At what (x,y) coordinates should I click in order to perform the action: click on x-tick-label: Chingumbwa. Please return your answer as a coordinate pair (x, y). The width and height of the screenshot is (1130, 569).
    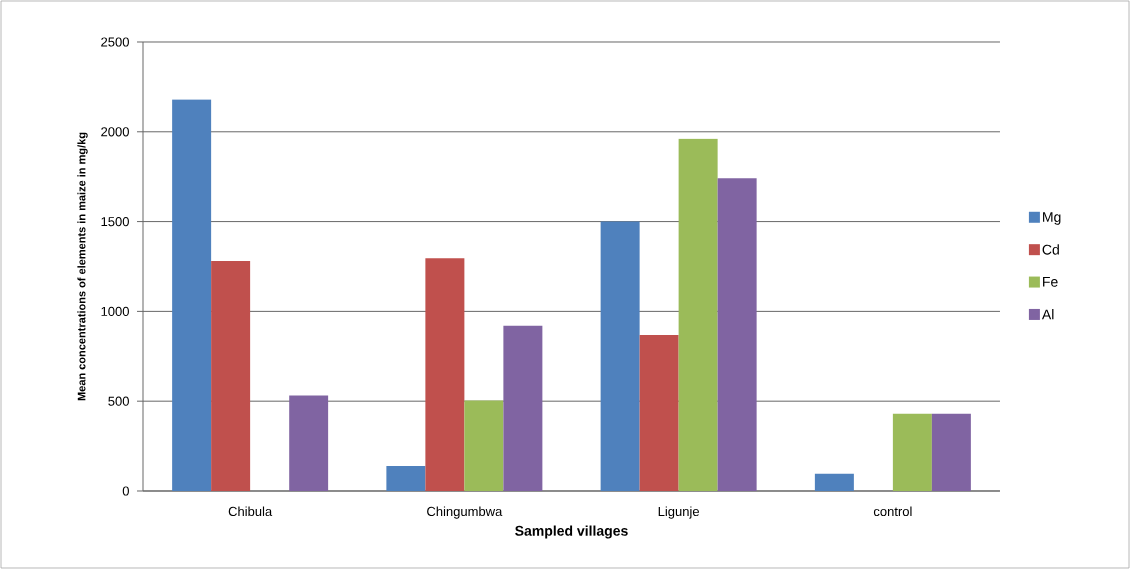
    Looking at the image, I should click on (465, 512).